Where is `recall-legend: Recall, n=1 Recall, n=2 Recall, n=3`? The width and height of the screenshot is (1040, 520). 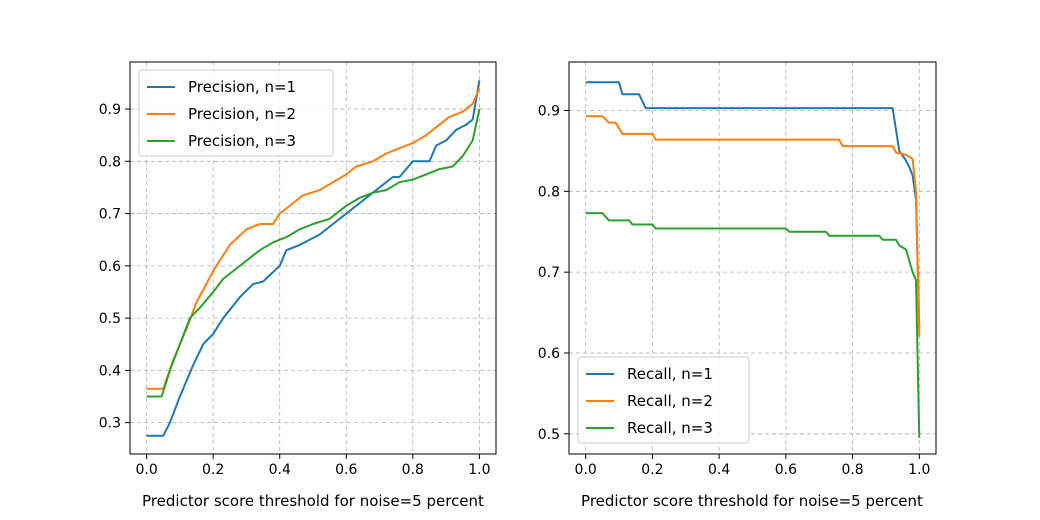 recall-legend: Recall, n=1 Recall, n=2 Recall, n=3 is located at coordinates (663, 400).